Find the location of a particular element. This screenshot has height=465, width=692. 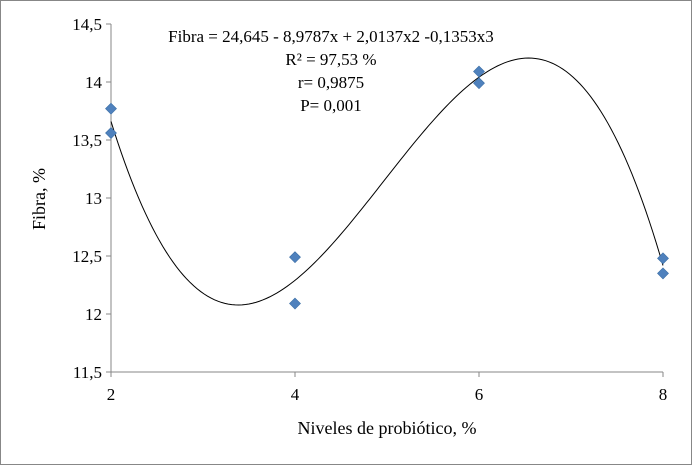

r-squared-label: R² = 97,53 % is located at coordinates (330, 59).